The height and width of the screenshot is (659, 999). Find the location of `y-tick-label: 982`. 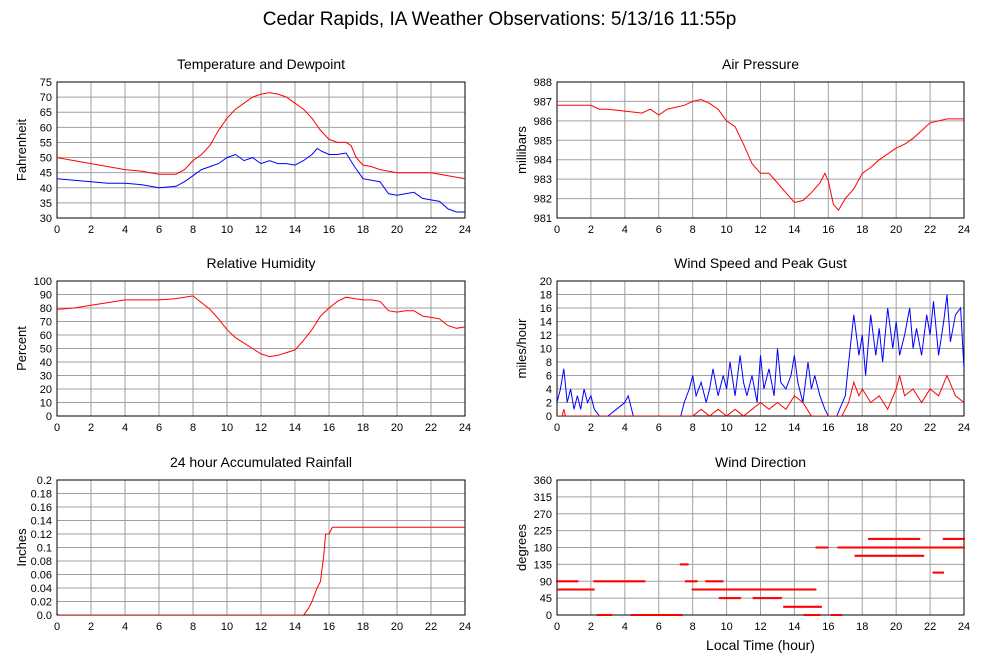

y-tick-label: 982 is located at coordinates (543, 200).